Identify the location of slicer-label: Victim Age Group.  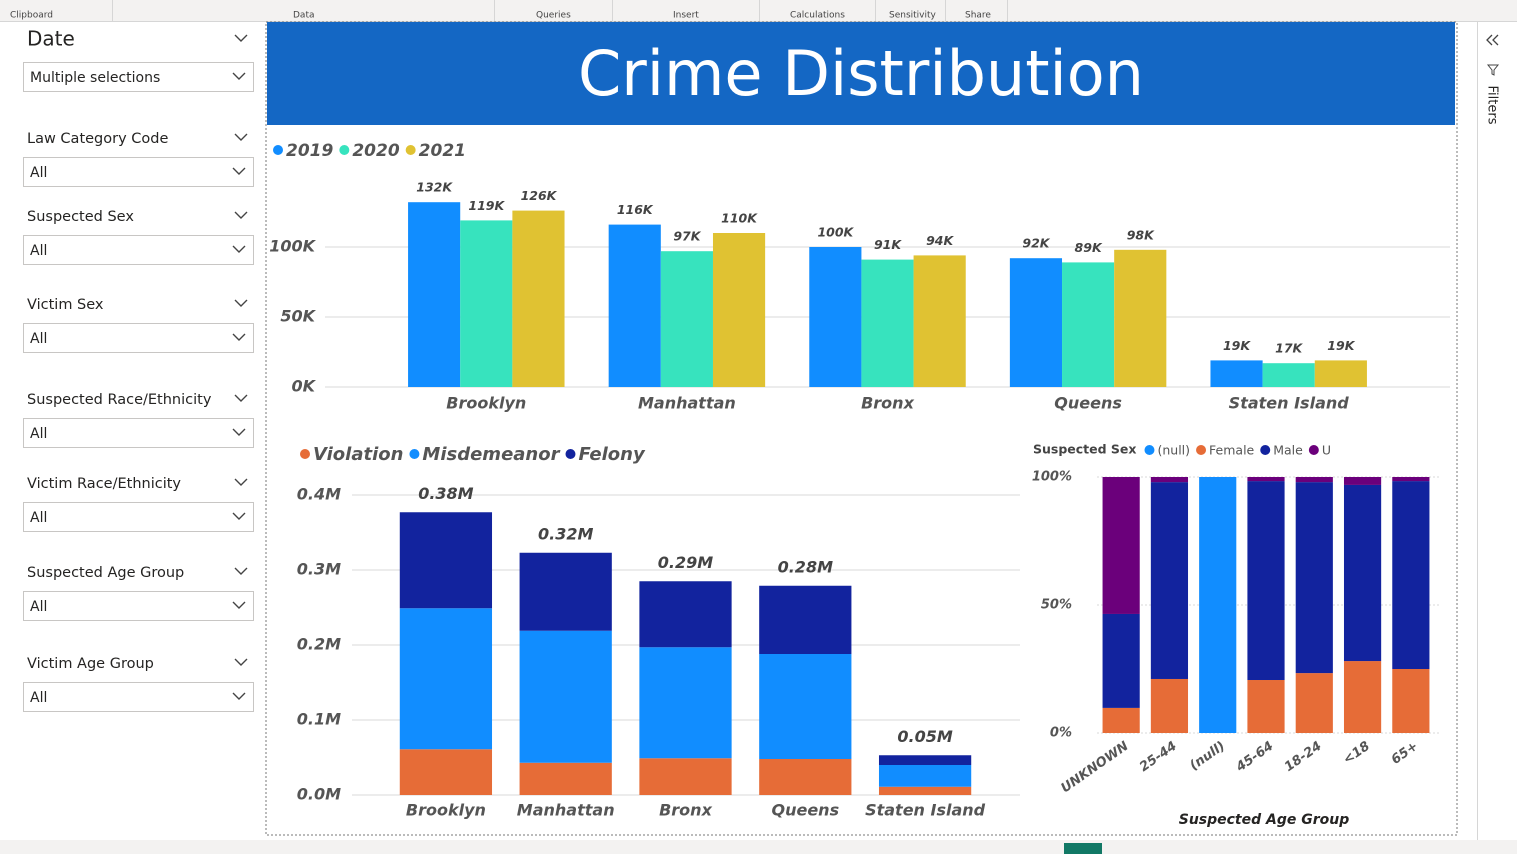
(90, 664).